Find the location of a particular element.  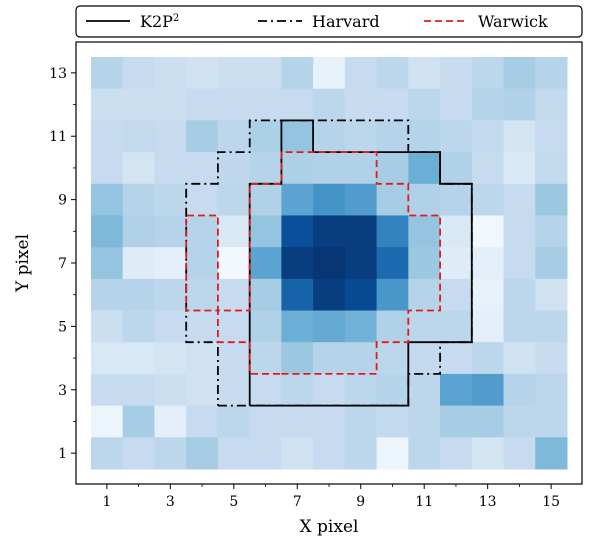

x-tick-label: 15 is located at coordinates (551, 502).